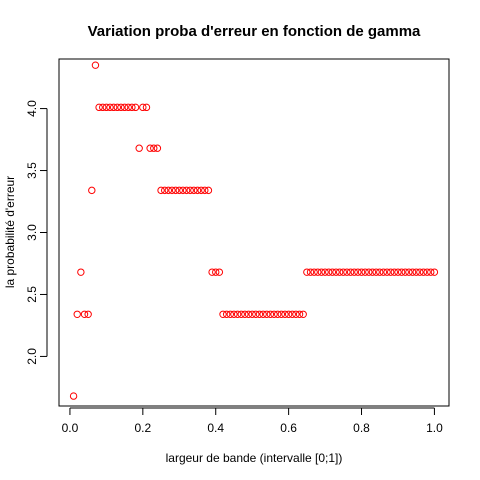  Describe the element at coordinates (32, 232) in the screenshot. I see `y-tick-label: 3.0` at that location.